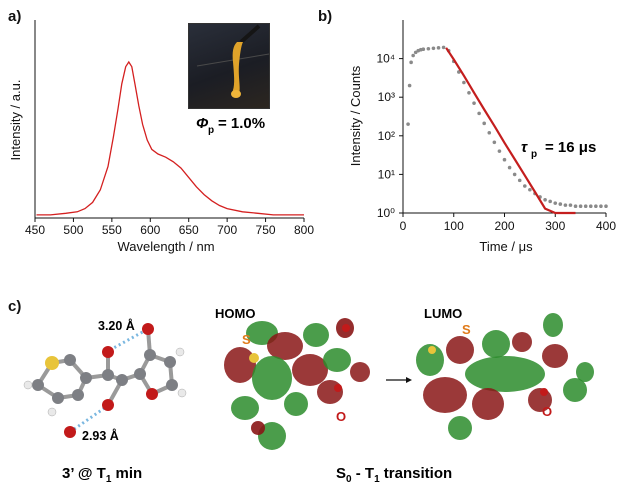 The height and width of the screenshot is (484, 617). I want to click on lumo-oxygen-label: O, so click(547, 411).